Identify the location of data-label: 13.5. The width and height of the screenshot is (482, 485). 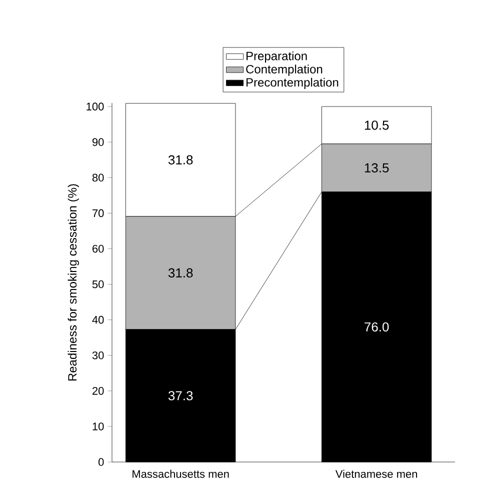
(376, 167).